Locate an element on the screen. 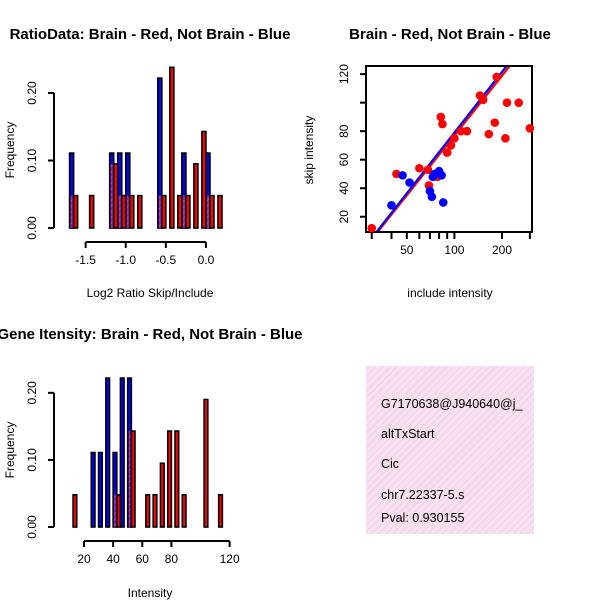  ratio-histogram-ylabel: Frequency is located at coordinates (10, 150).